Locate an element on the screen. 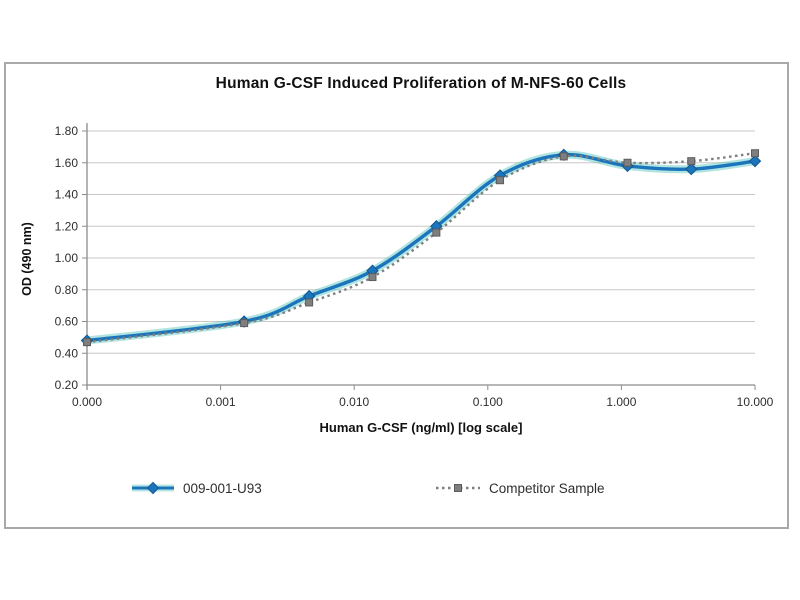  y-tick-label: 1.80 is located at coordinates (67, 131).